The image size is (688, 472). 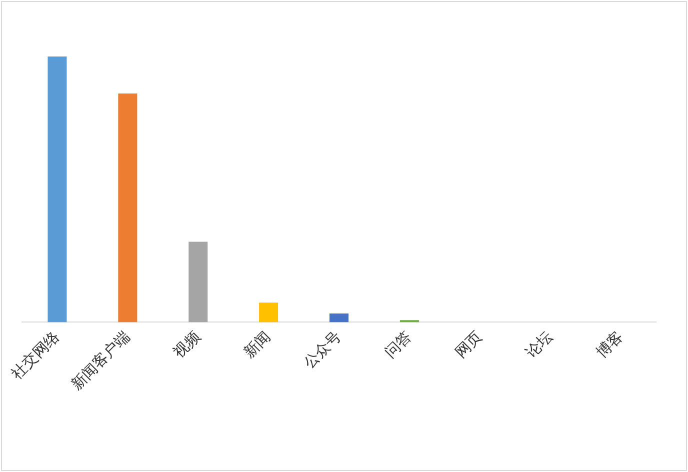 What do you see at coordinates (35, 355) in the screenshot?
I see `x-tick-label: 社交网络` at bounding box center [35, 355].